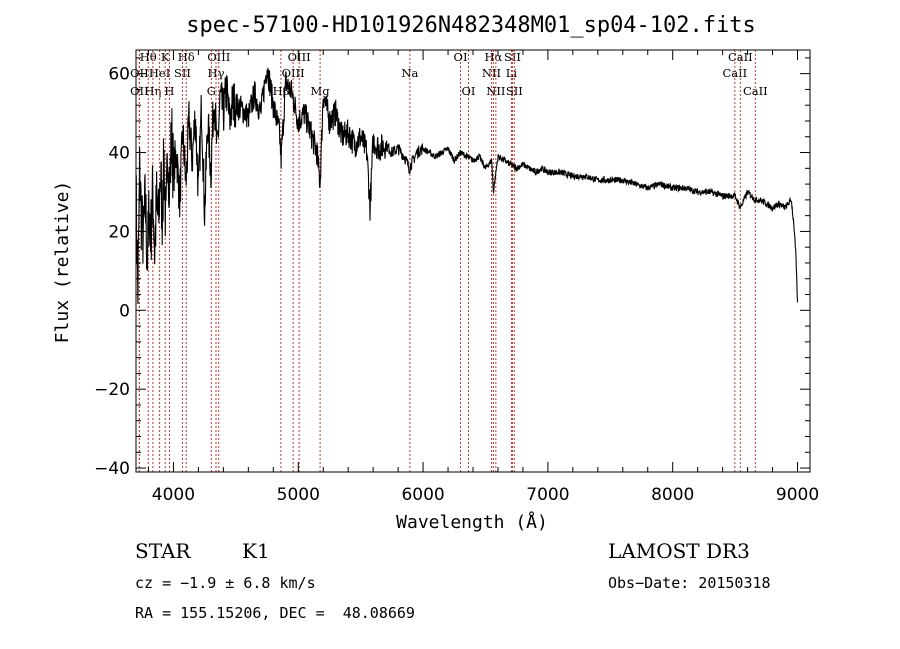 The width and height of the screenshot is (900, 649). I want to click on y-tick-label: 60, so click(119, 75).